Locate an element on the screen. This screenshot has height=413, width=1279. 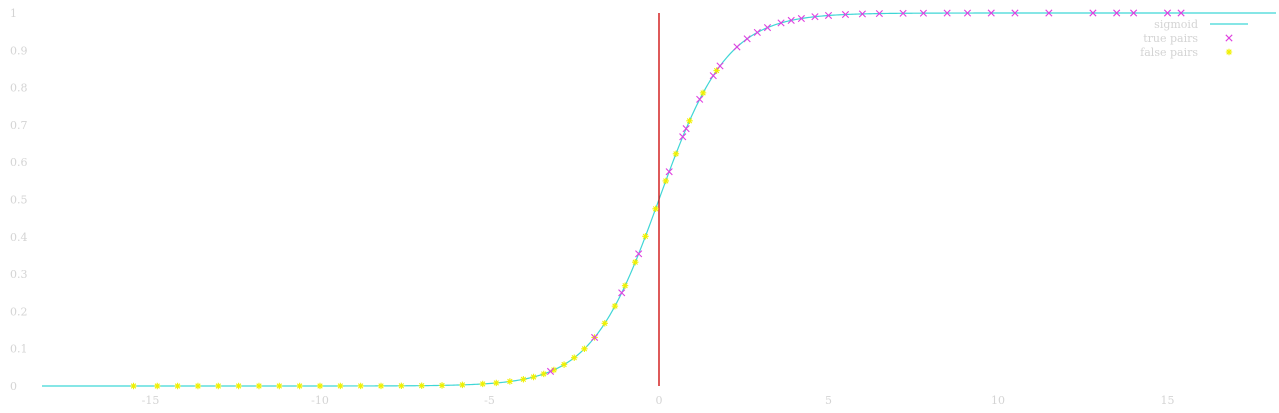
y-tick-label: 0.8 is located at coordinates (19, 88).